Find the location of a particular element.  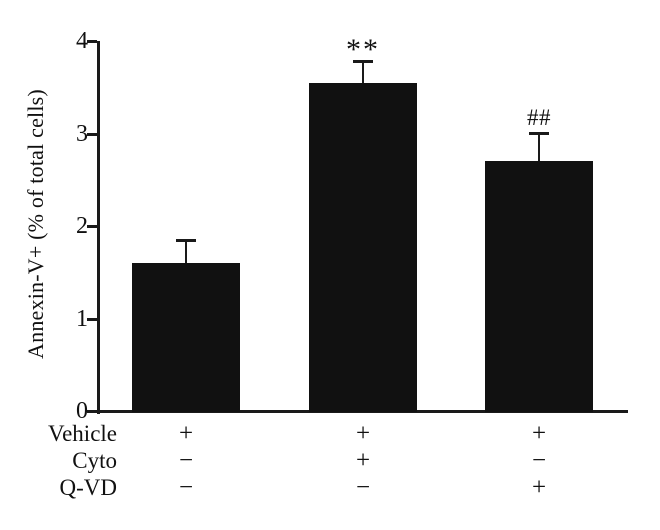

treatment-row-label: Q-VD is located at coordinates (88, 487).